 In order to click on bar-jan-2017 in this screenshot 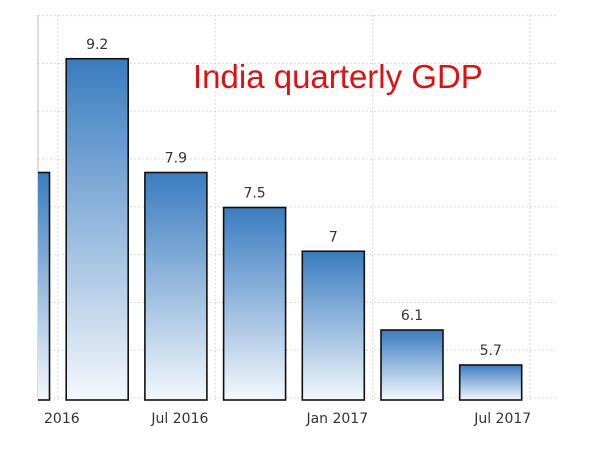, I will do `click(333, 325)`.